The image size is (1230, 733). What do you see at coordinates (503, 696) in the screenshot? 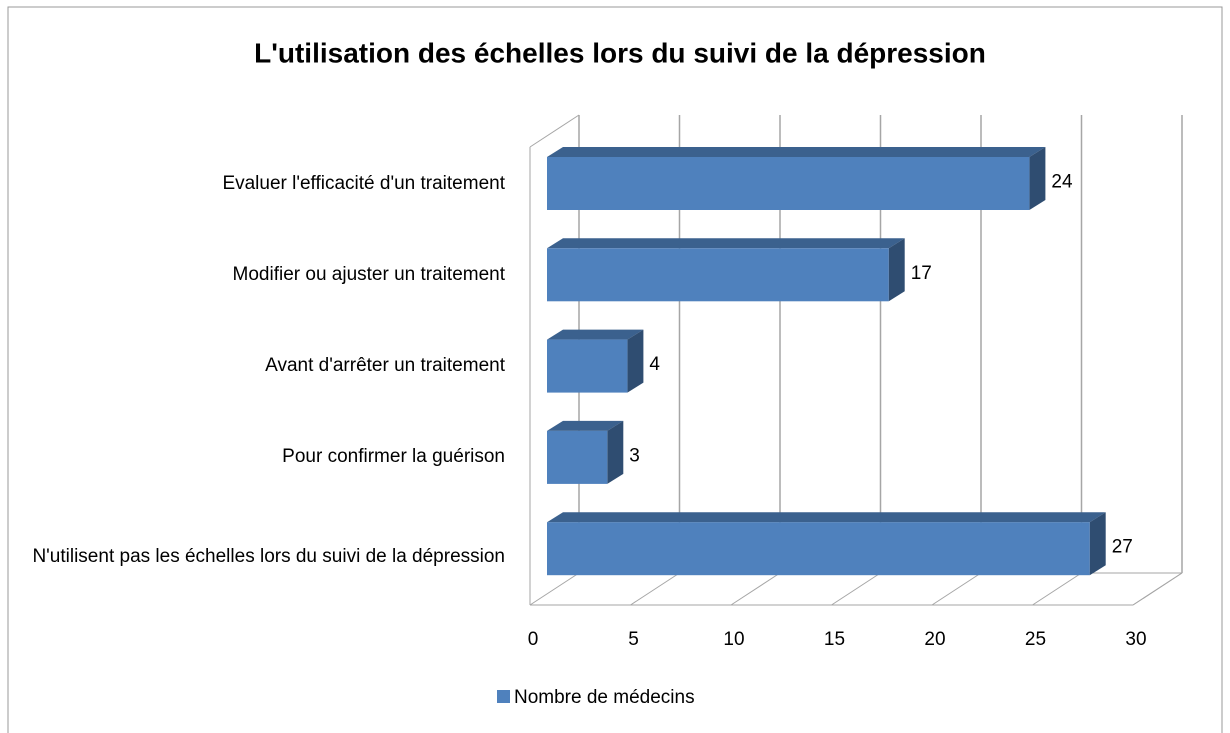
I see `legend-swatch` at bounding box center [503, 696].